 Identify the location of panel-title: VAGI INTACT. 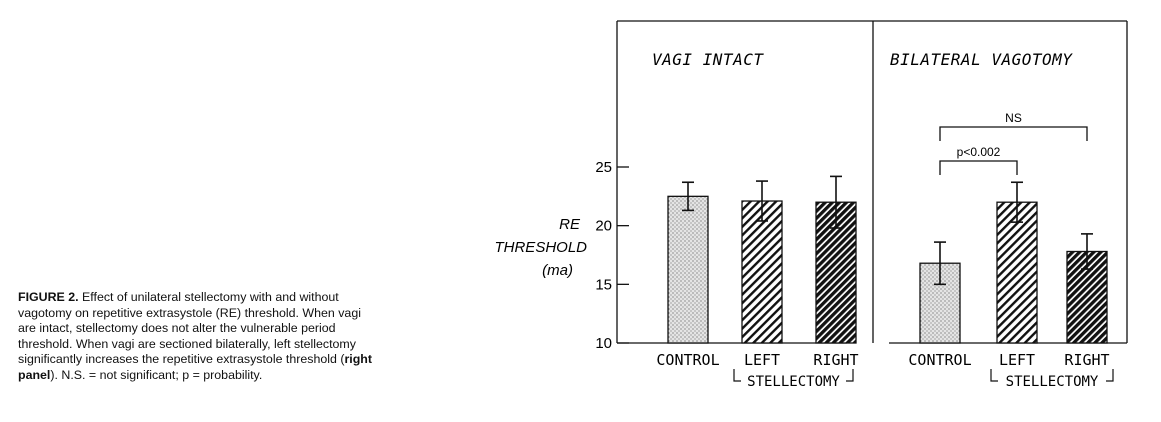
(708, 59).